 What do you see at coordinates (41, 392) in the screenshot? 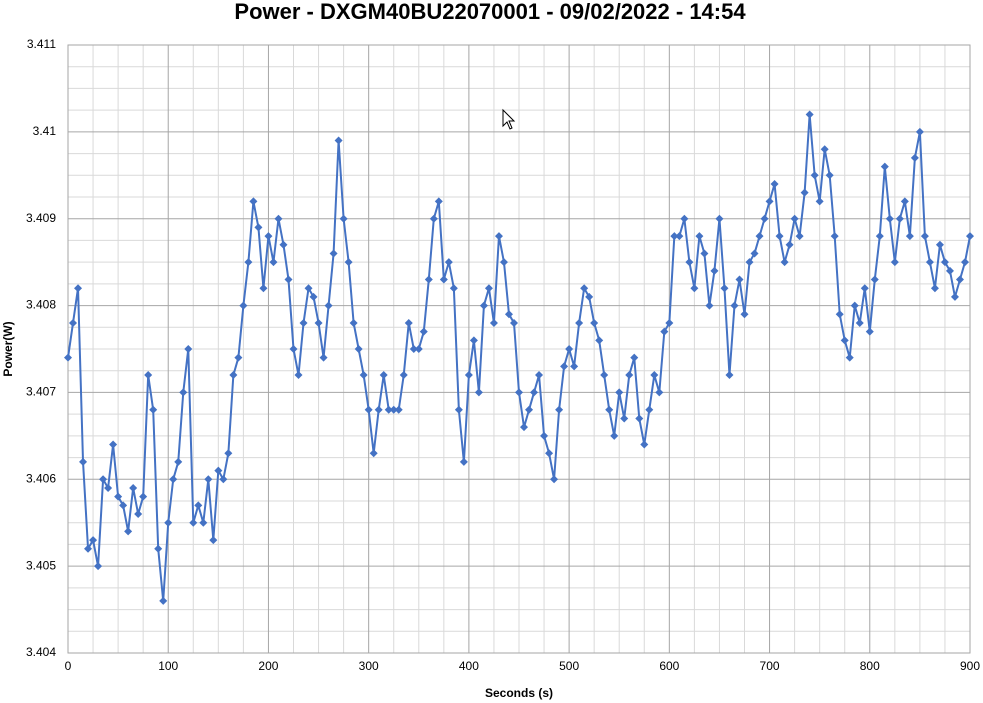
I see `y-tick-label: 3.407` at bounding box center [41, 392].